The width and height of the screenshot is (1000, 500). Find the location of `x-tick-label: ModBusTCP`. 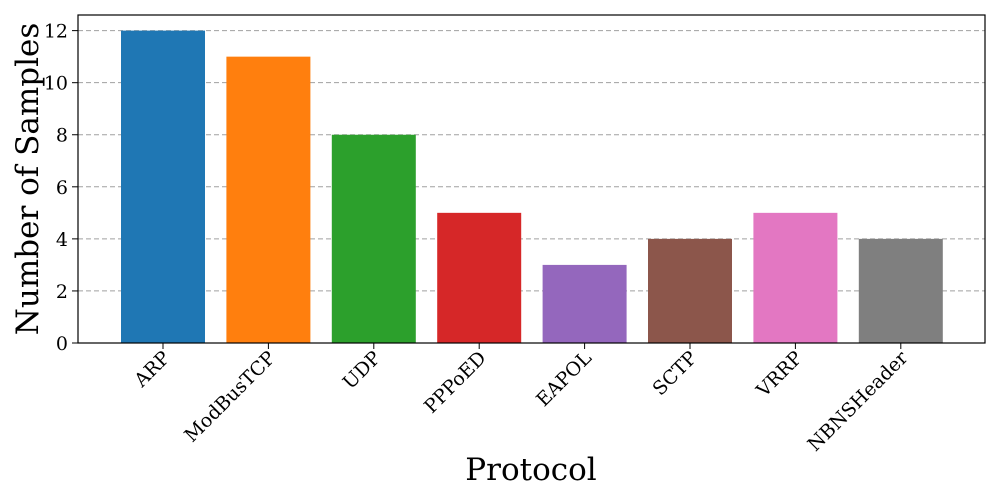

x-tick-label: ModBusTCP is located at coordinates (230, 397).